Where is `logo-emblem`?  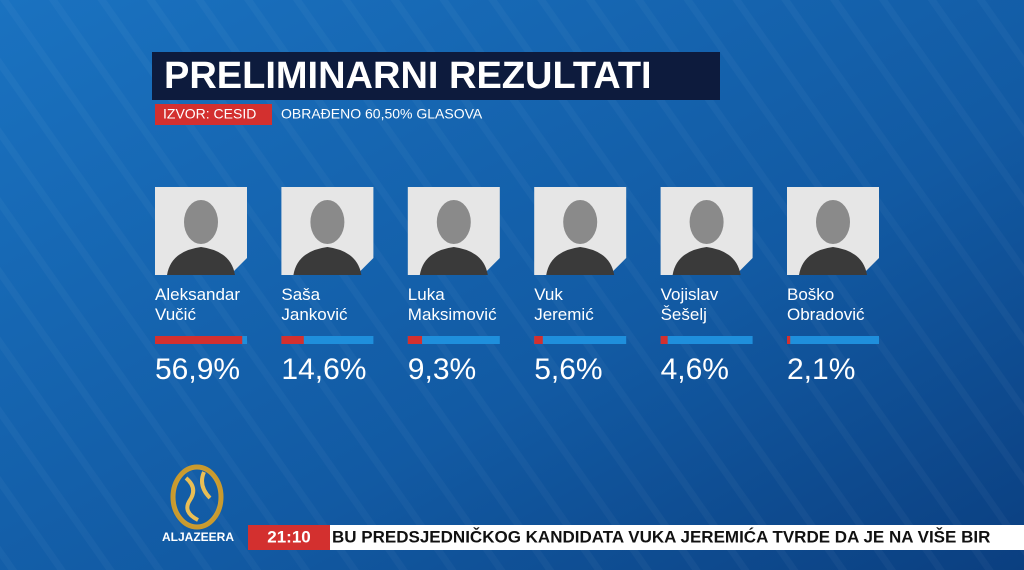
logo-emblem is located at coordinates (197, 497).